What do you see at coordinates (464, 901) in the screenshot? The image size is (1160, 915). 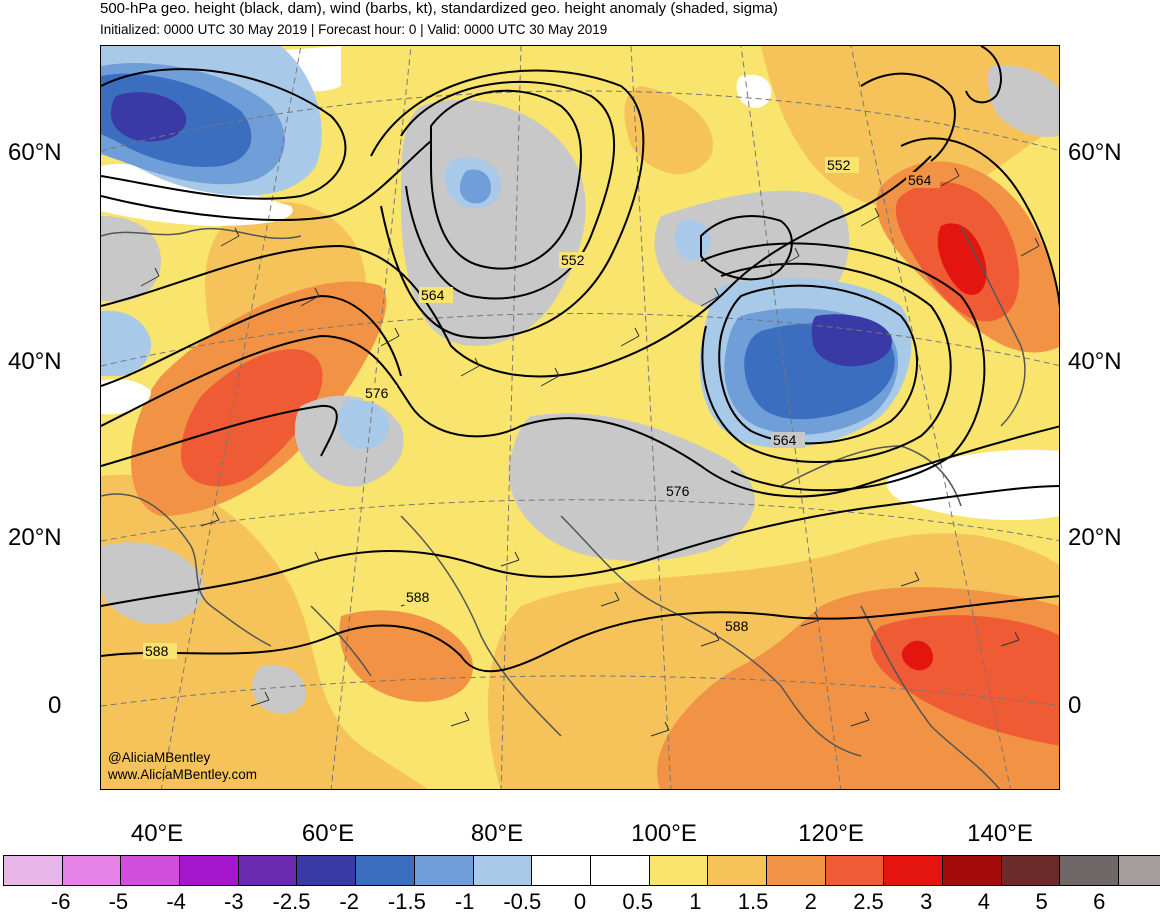 I see `colorbar-tick-label: -1` at bounding box center [464, 901].